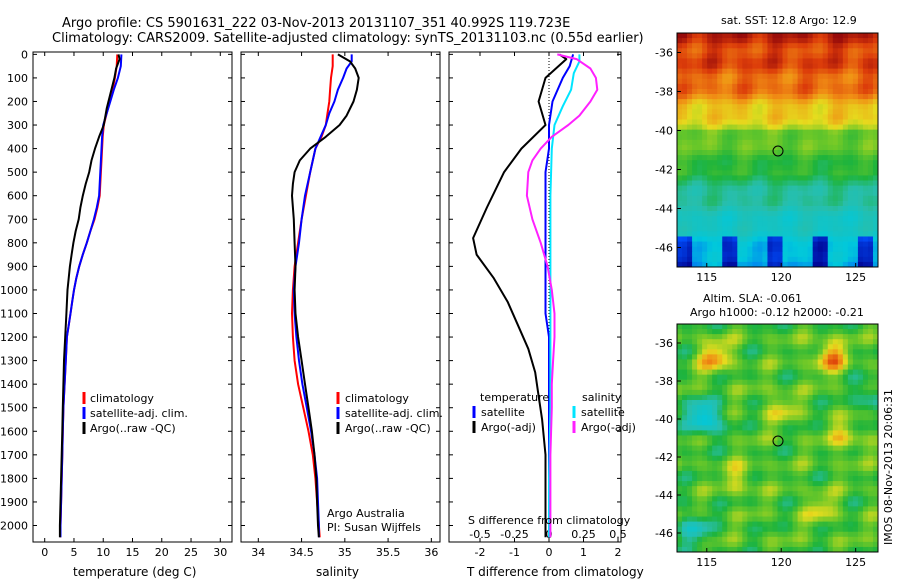 This screenshot has height=580, width=900. What do you see at coordinates (664, 53) in the screenshot?
I see `map-lat-tick-label: -36` at bounding box center [664, 53].